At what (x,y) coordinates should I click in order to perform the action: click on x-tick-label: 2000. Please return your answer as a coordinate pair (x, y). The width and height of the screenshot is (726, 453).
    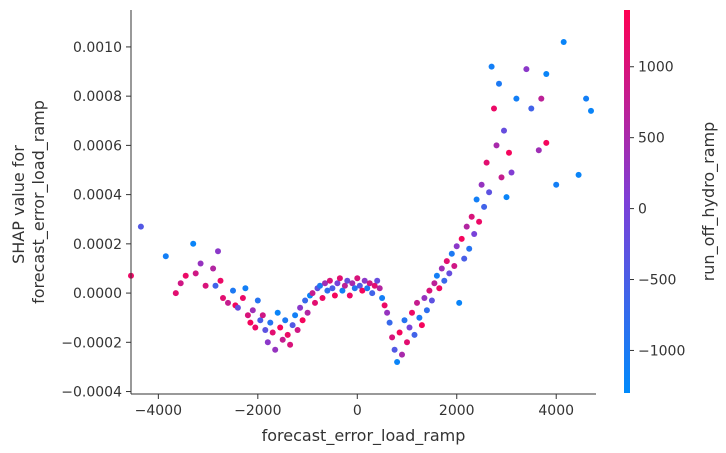
    Looking at the image, I should click on (457, 411).